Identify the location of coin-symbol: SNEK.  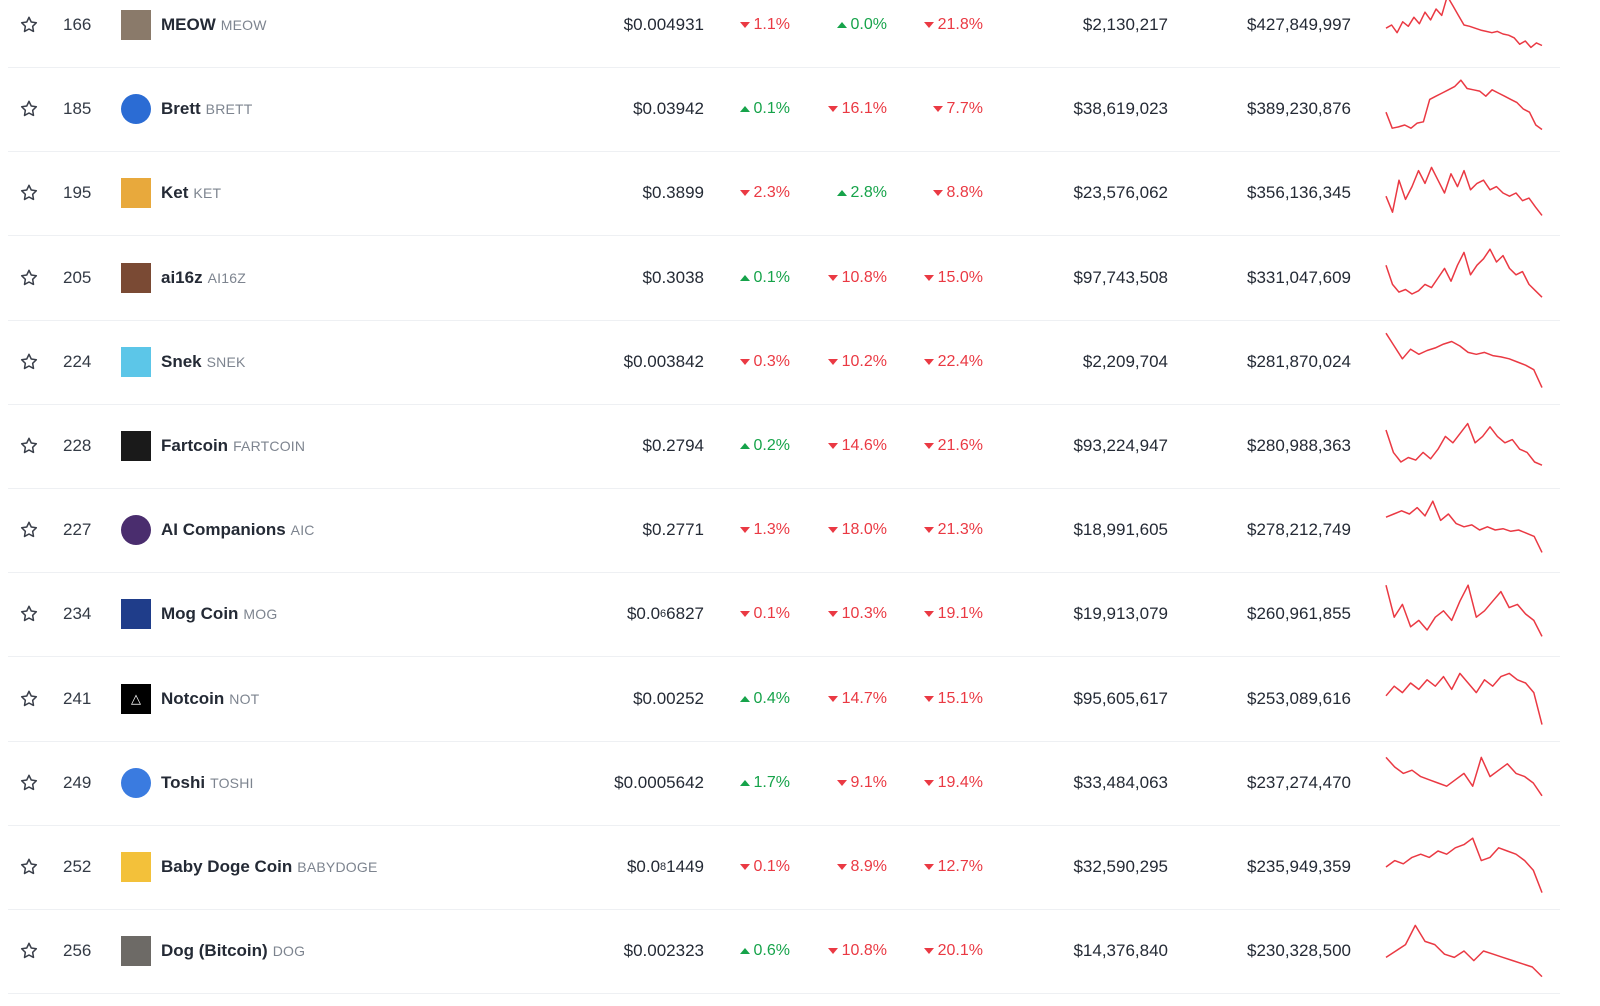
(226, 361).